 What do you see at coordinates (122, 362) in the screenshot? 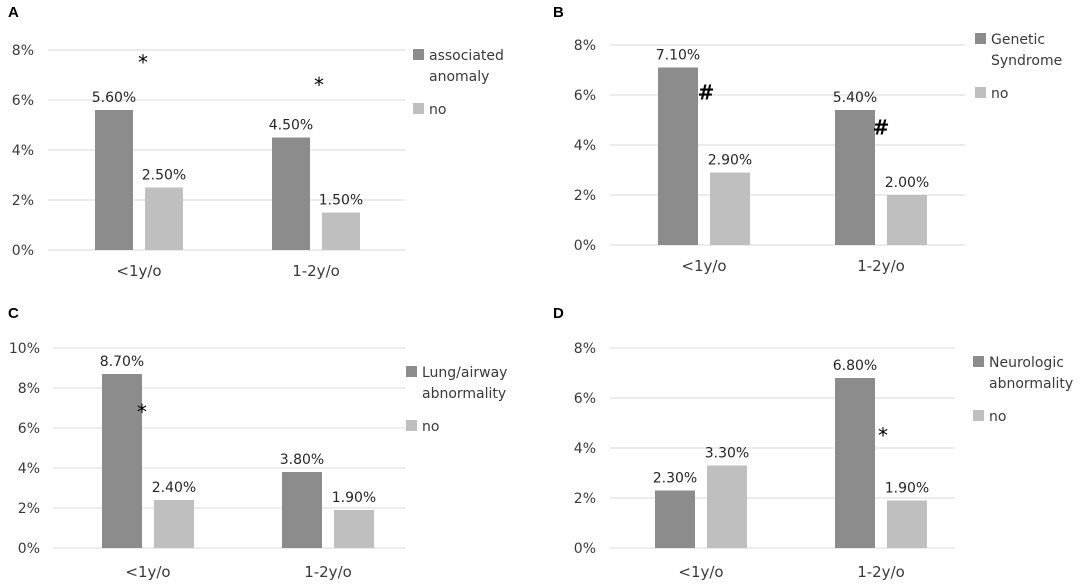
I see `data-label: 8.70%` at bounding box center [122, 362].